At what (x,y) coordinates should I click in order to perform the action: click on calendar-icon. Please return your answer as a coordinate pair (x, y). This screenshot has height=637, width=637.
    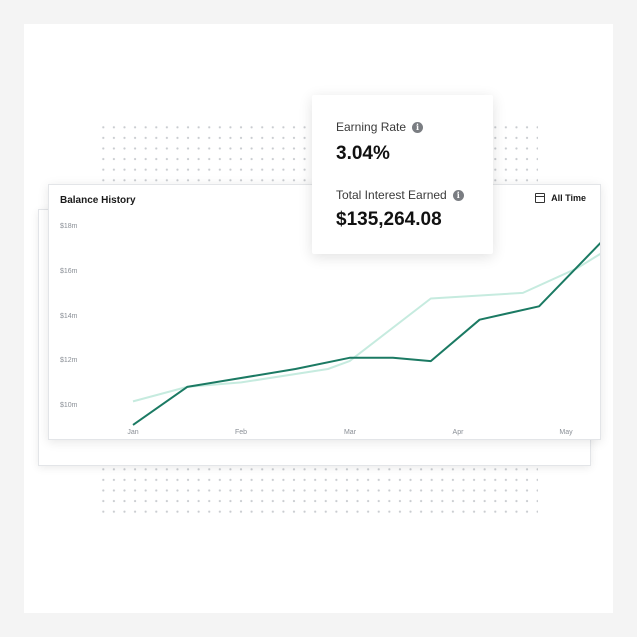
    Looking at the image, I should click on (540, 198).